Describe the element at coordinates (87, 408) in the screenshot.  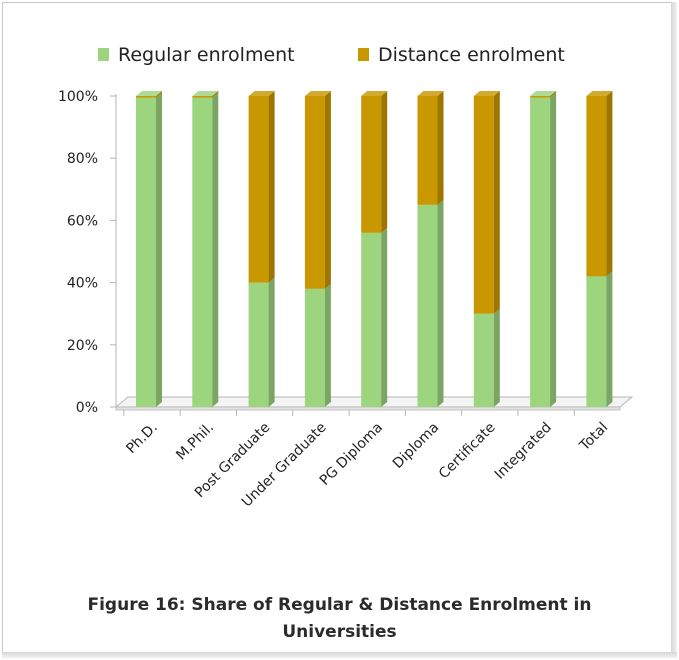
I see `y-tick-label: 0%` at that location.